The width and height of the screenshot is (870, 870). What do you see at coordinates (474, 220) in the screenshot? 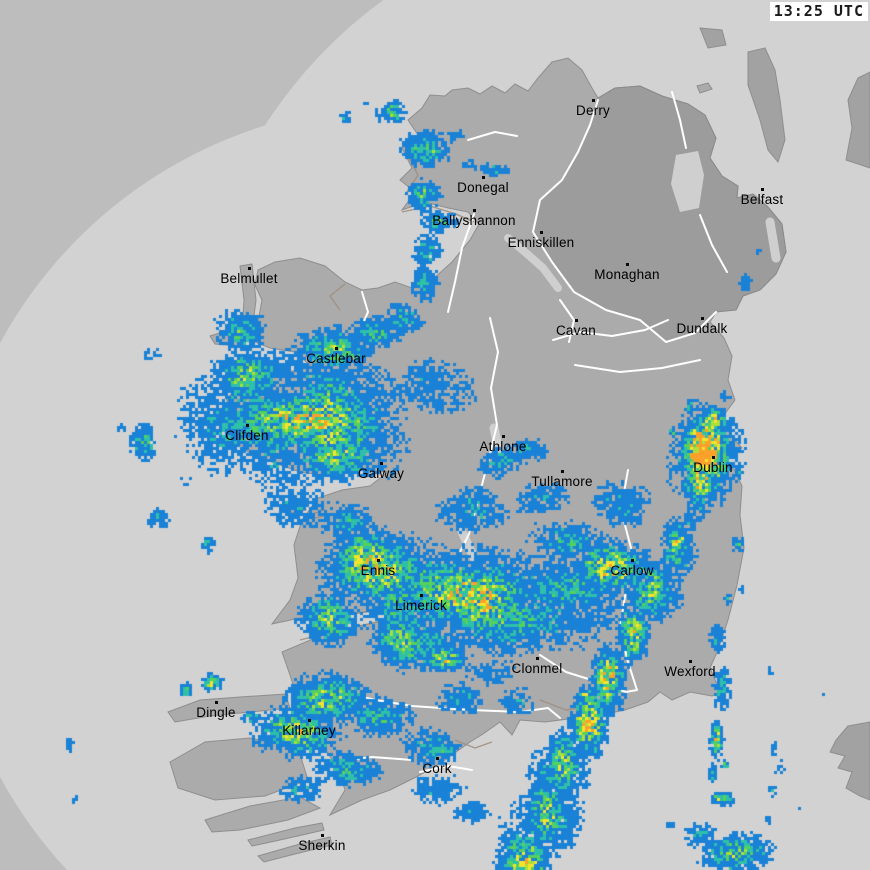
I see `city-label: Ballyshannon` at bounding box center [474, 220].